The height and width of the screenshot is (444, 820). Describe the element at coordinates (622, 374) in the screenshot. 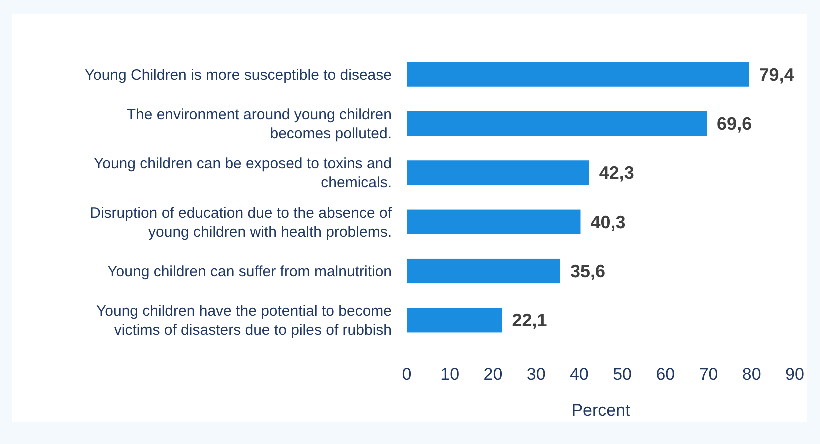

I see `x-tick-label: 50` at that location.